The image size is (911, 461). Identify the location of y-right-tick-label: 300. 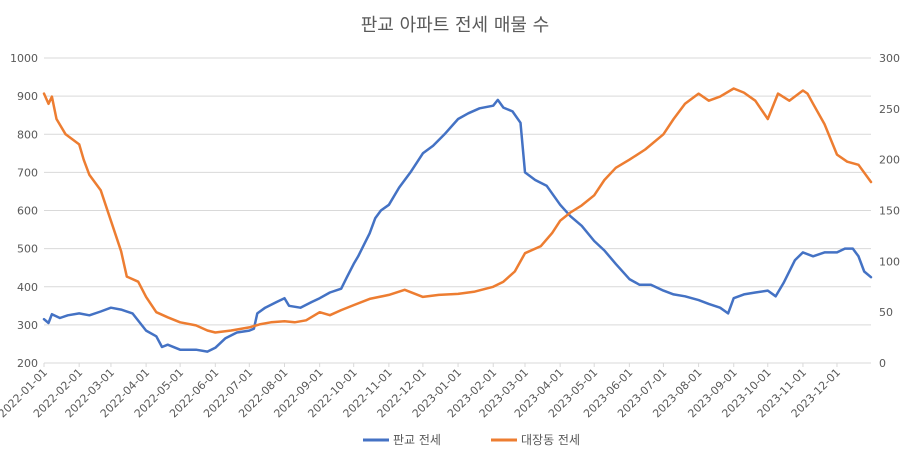
(889, 58).